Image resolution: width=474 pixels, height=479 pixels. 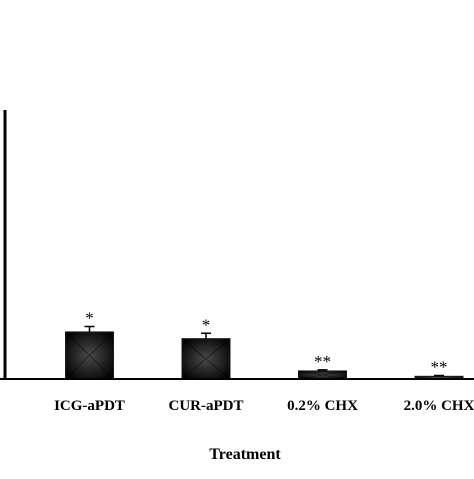 I want to click on significance-label-3: **, so click(x=322, y=361).